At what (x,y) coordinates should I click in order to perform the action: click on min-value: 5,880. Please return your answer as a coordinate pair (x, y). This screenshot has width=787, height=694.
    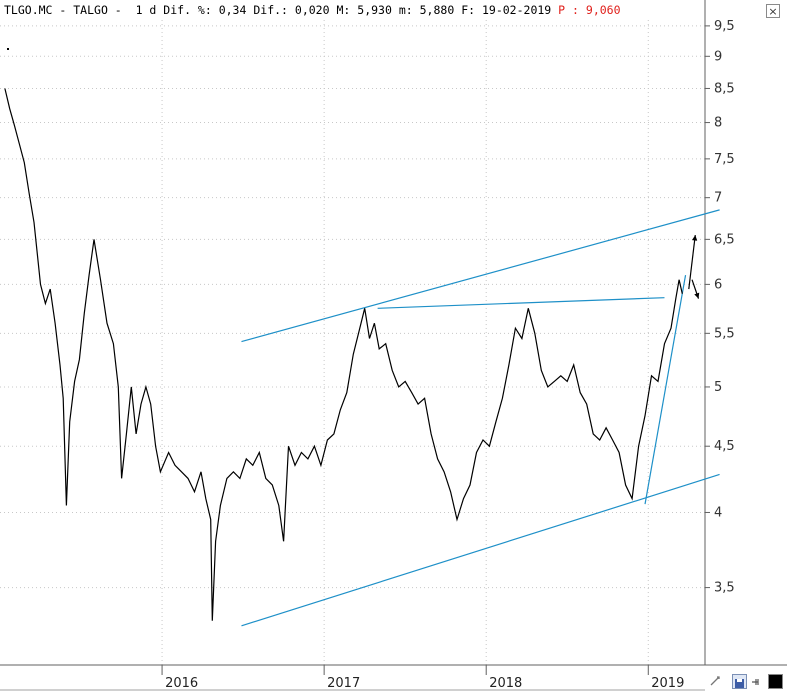
    Looking at the image, I should click on (437, 10).